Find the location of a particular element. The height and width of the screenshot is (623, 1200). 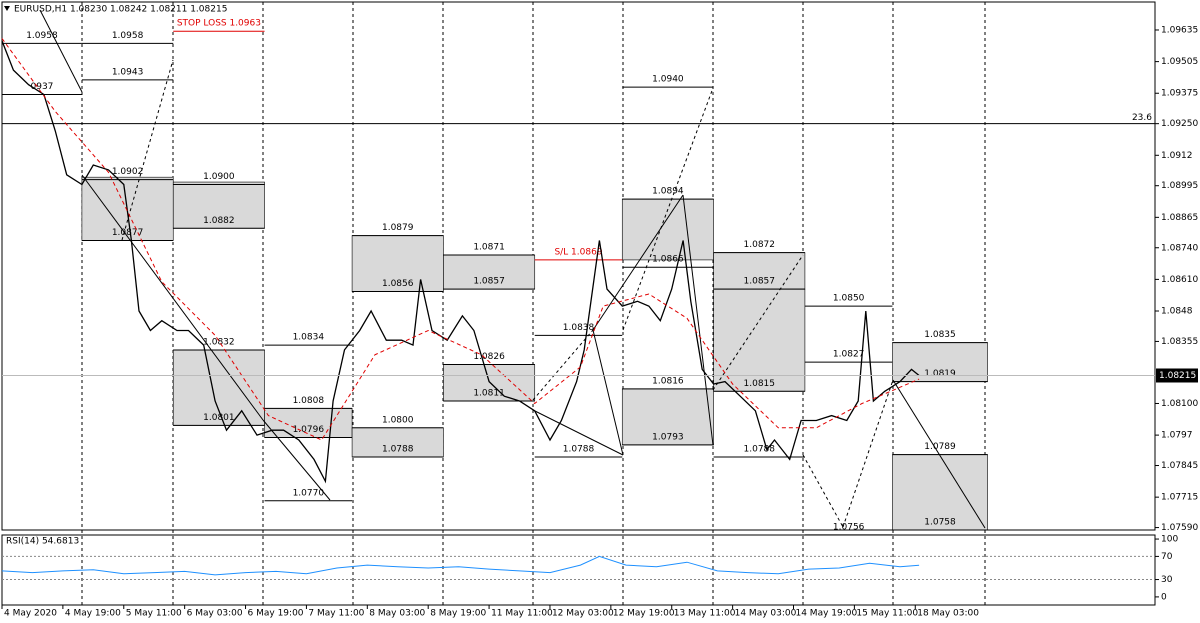

y-tick-label: 1.08740 is located at coordinates (1179, 248).